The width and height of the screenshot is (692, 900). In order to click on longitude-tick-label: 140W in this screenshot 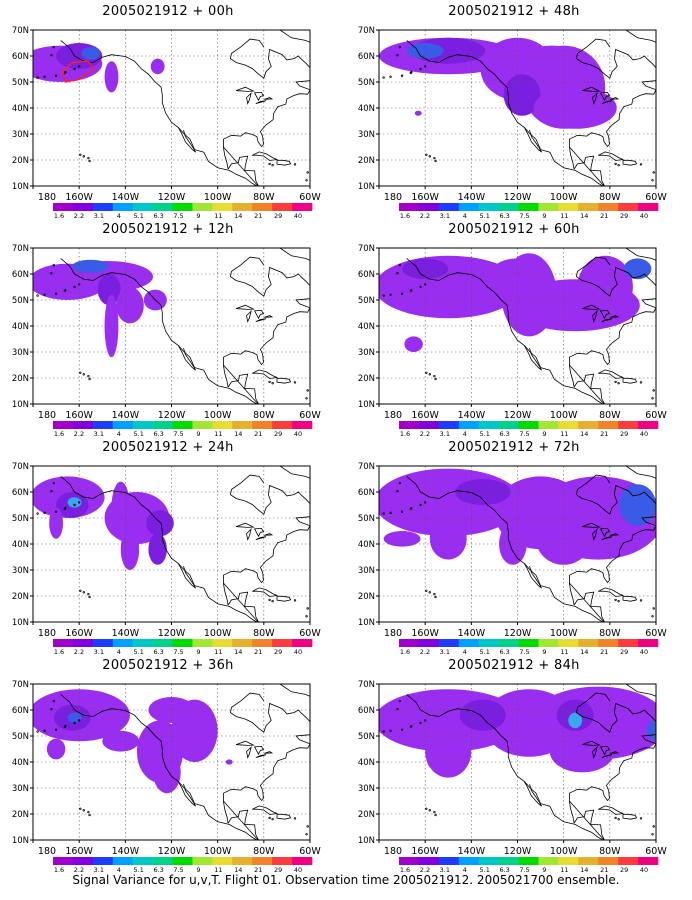, I will do `click(126, 633)`.